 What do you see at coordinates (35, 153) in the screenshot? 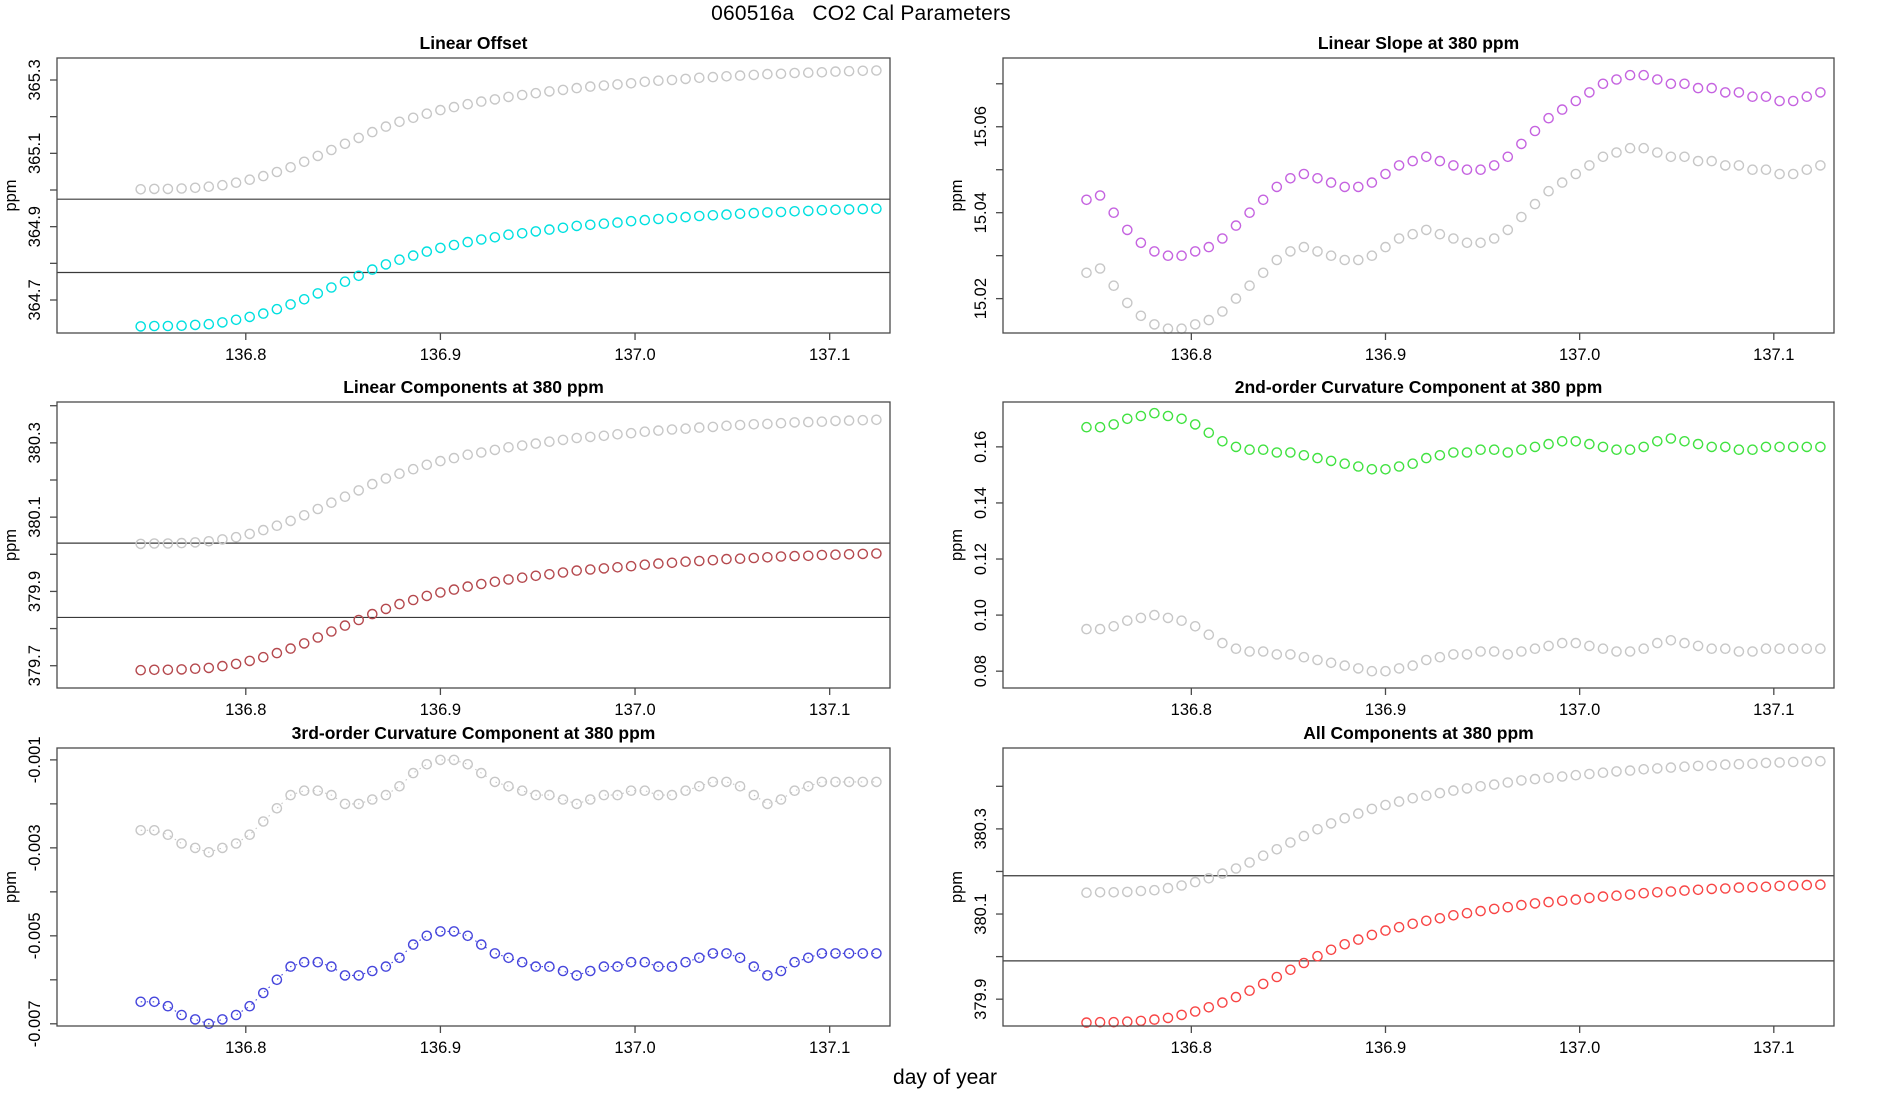
I see `y-tick-label: 365.1` at bounding box center [35, 153].